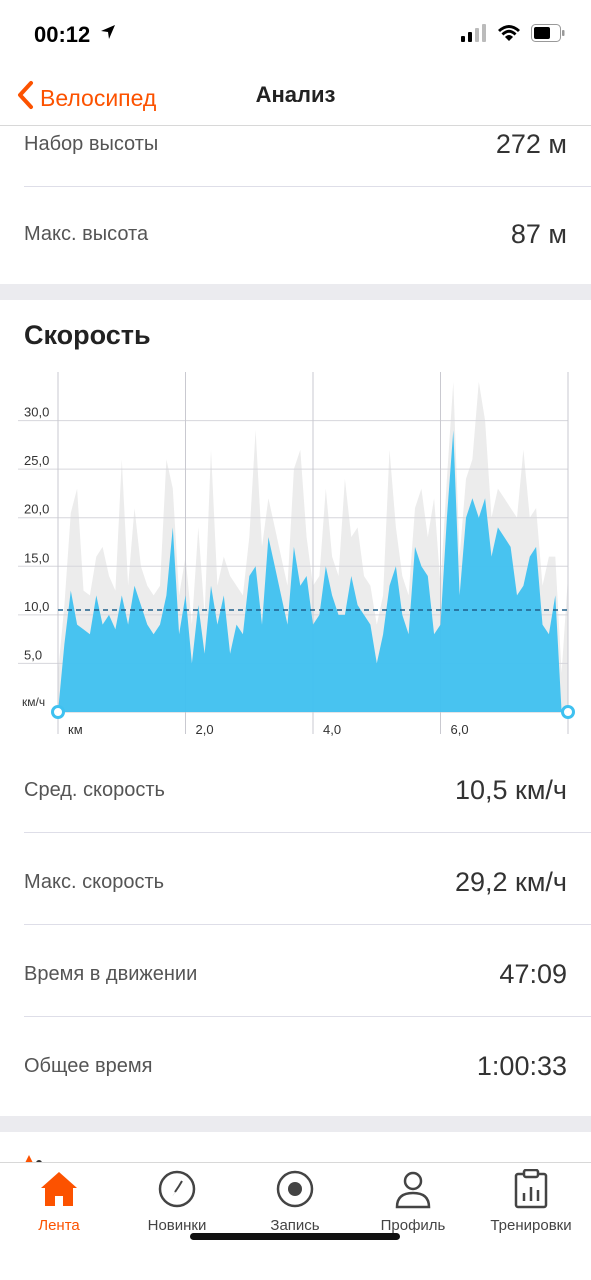 This screenshot has width=591, height=1280. I want to click on speed-section-title: Скорость, so click(87, 335).